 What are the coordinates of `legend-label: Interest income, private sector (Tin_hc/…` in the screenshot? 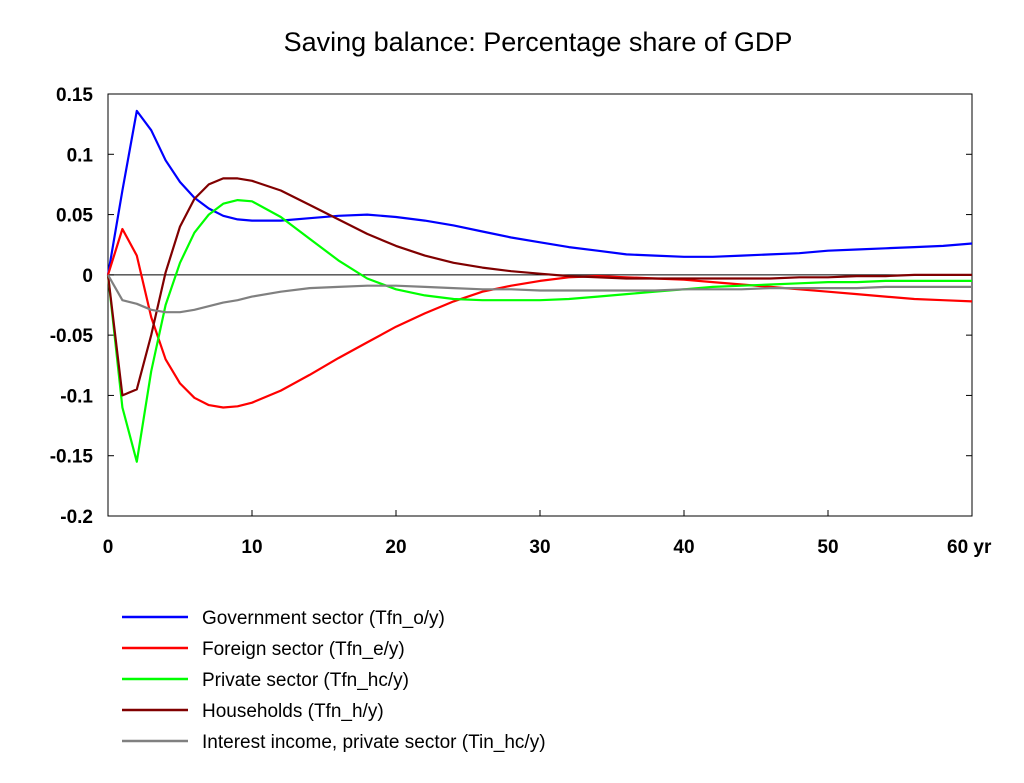 It's located at (374, 742).